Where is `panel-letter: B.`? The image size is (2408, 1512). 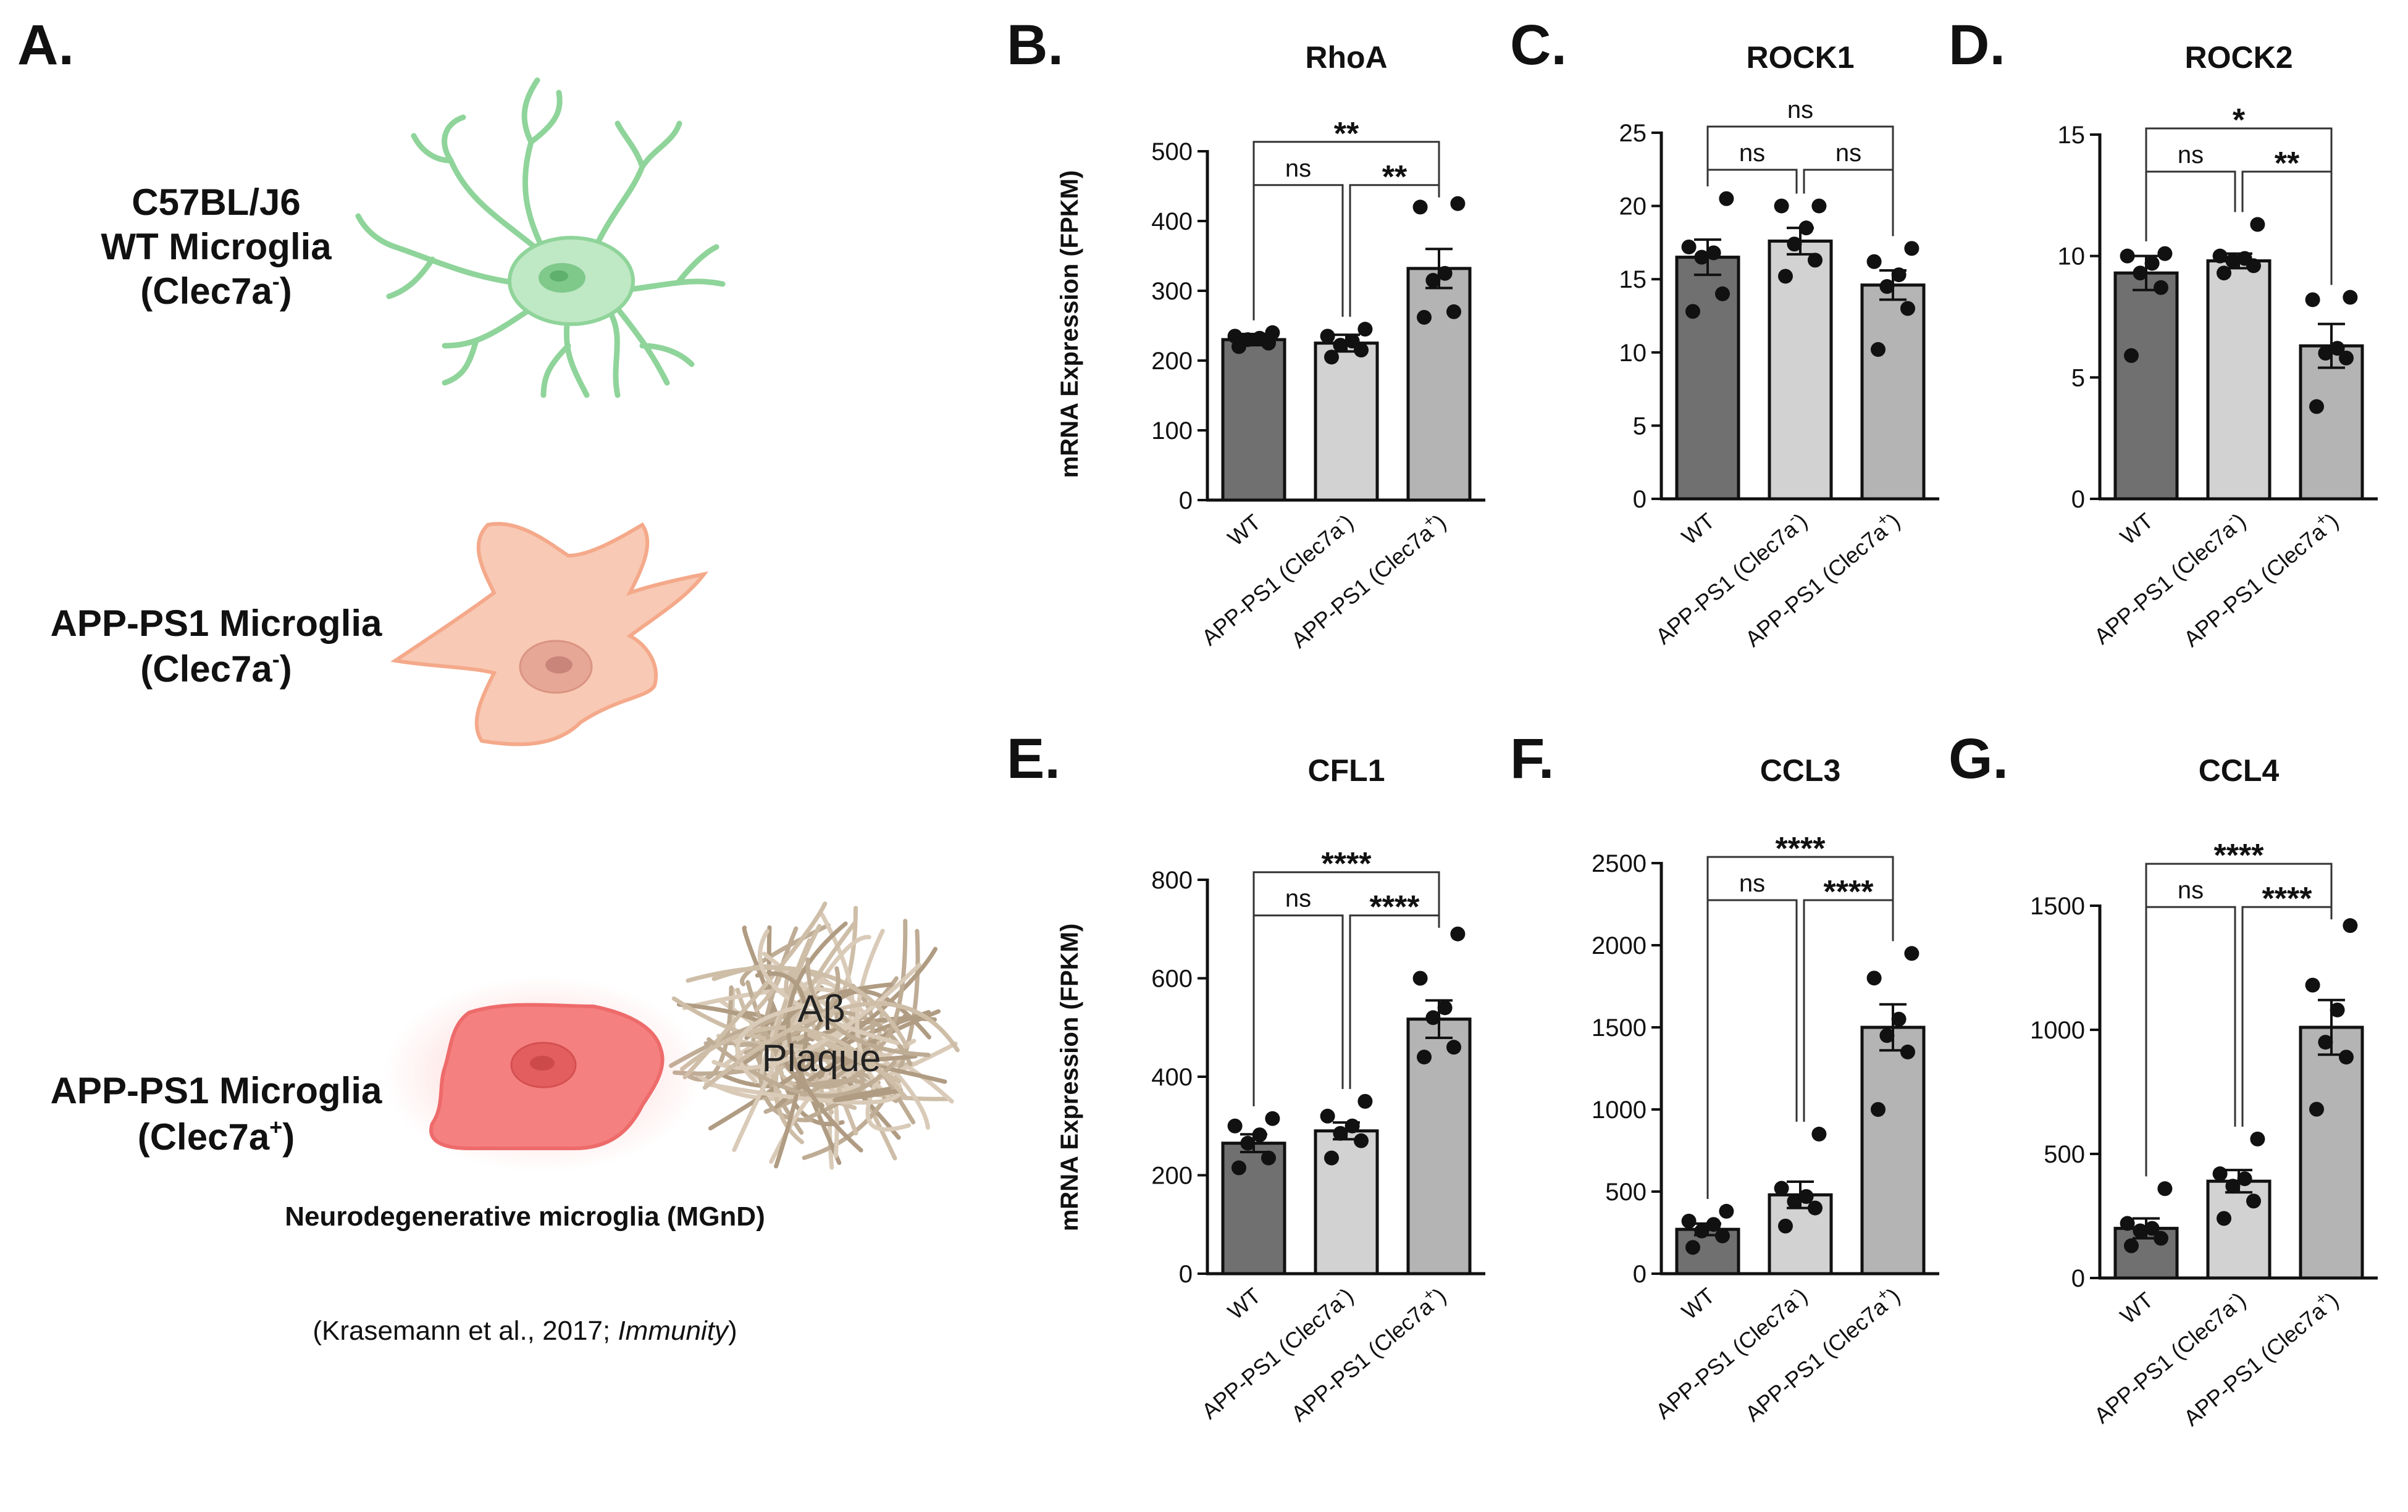
panel-letter: B. is located at coordinates (1035, 45).